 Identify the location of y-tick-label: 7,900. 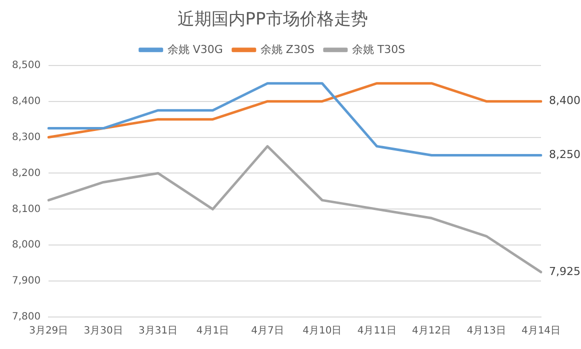
(26, 281).